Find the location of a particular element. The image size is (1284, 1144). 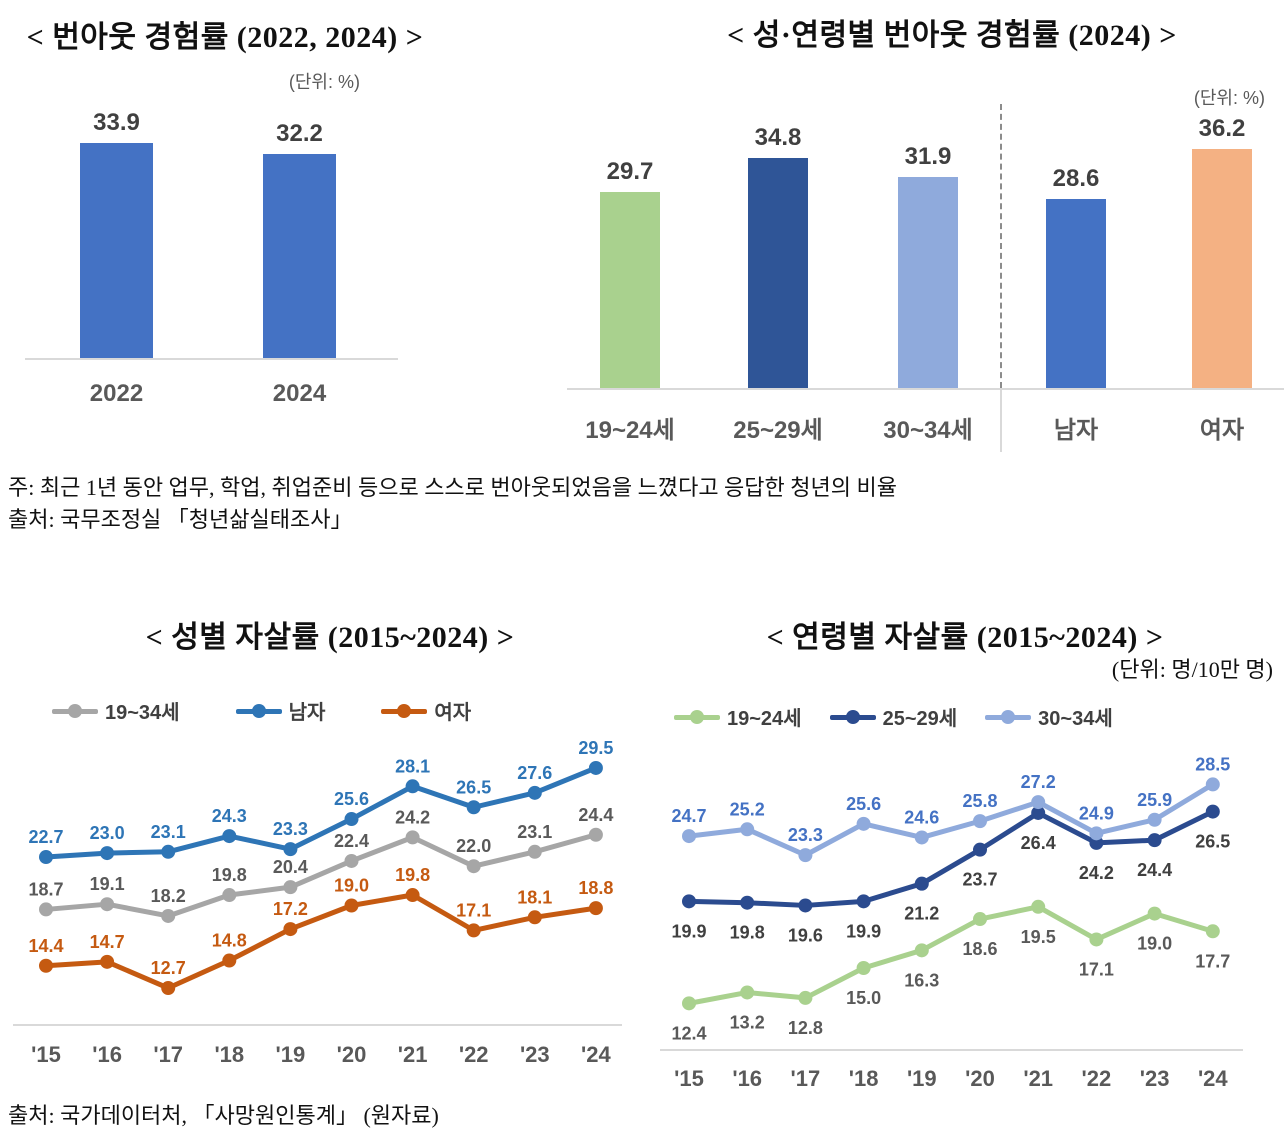

point-value-label: 24.7 is located at coordinates (688, 816).